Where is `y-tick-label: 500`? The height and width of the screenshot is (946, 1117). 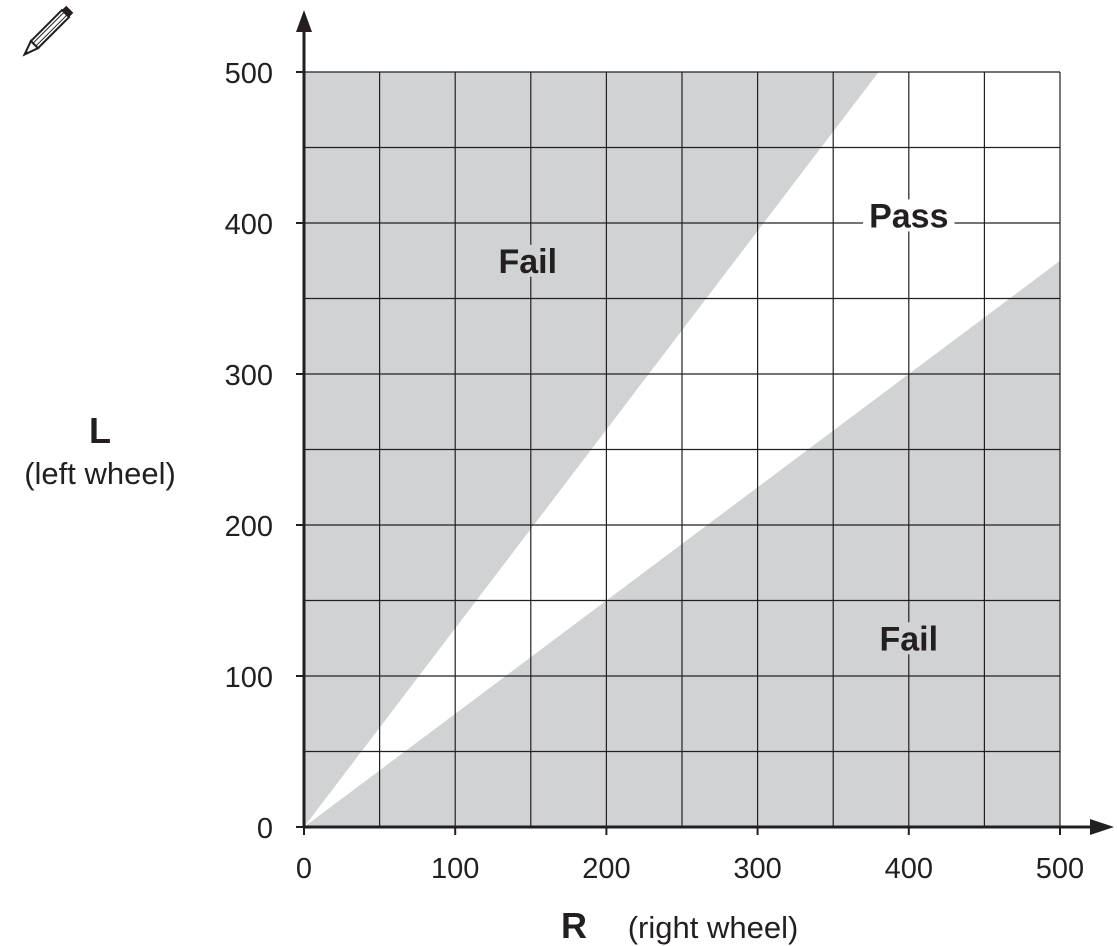 y-tick-label: 500 is located at coordinates (249, 74).